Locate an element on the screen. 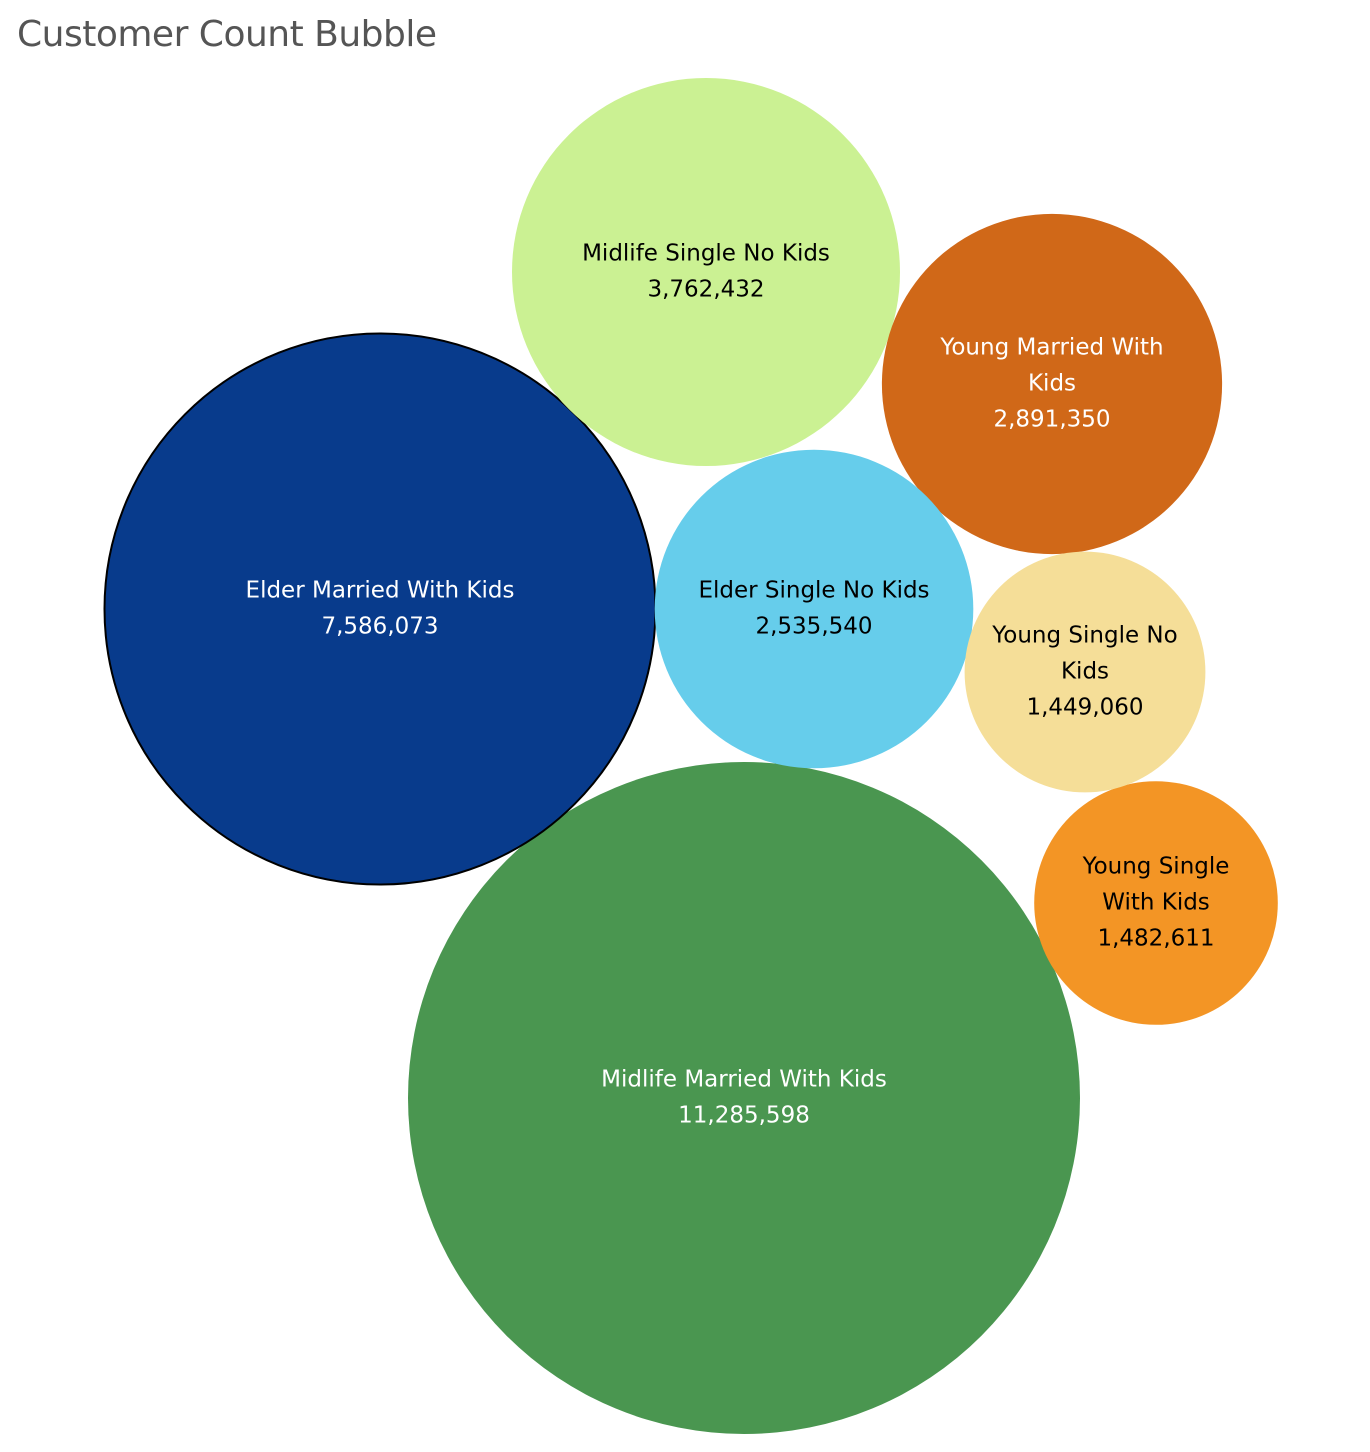 This screenshot has height=1452, width=1370. bubble-young-single-with-kids: Young Single With Kids 1,482,611 is located at coordinates (1156, 903).